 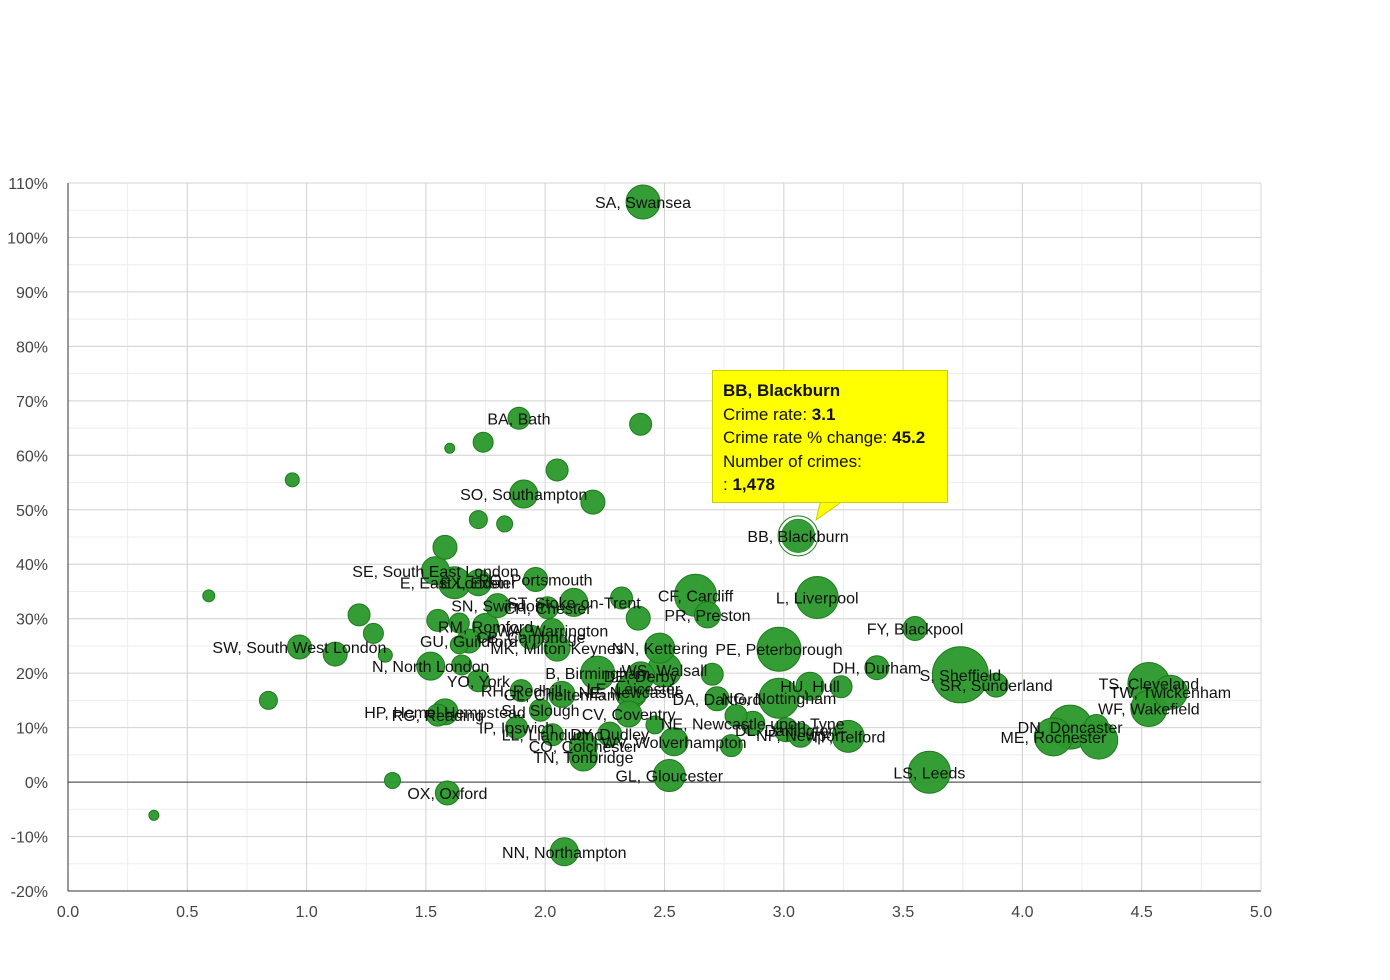 I want to click on bubble-label: DH, Durham, so click(x=876, y=669).